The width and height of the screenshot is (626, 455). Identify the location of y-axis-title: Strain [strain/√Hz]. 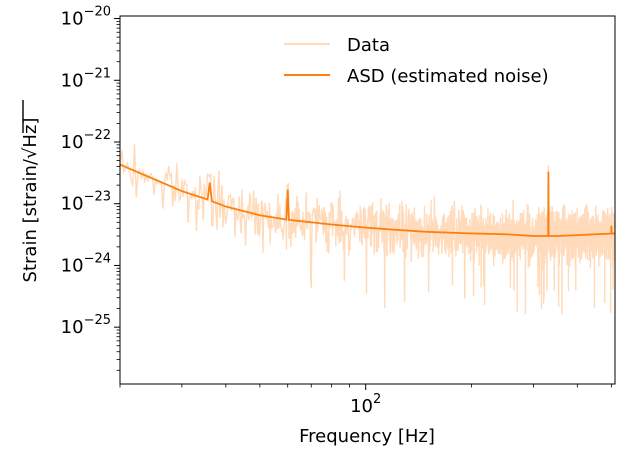
(30, 200).